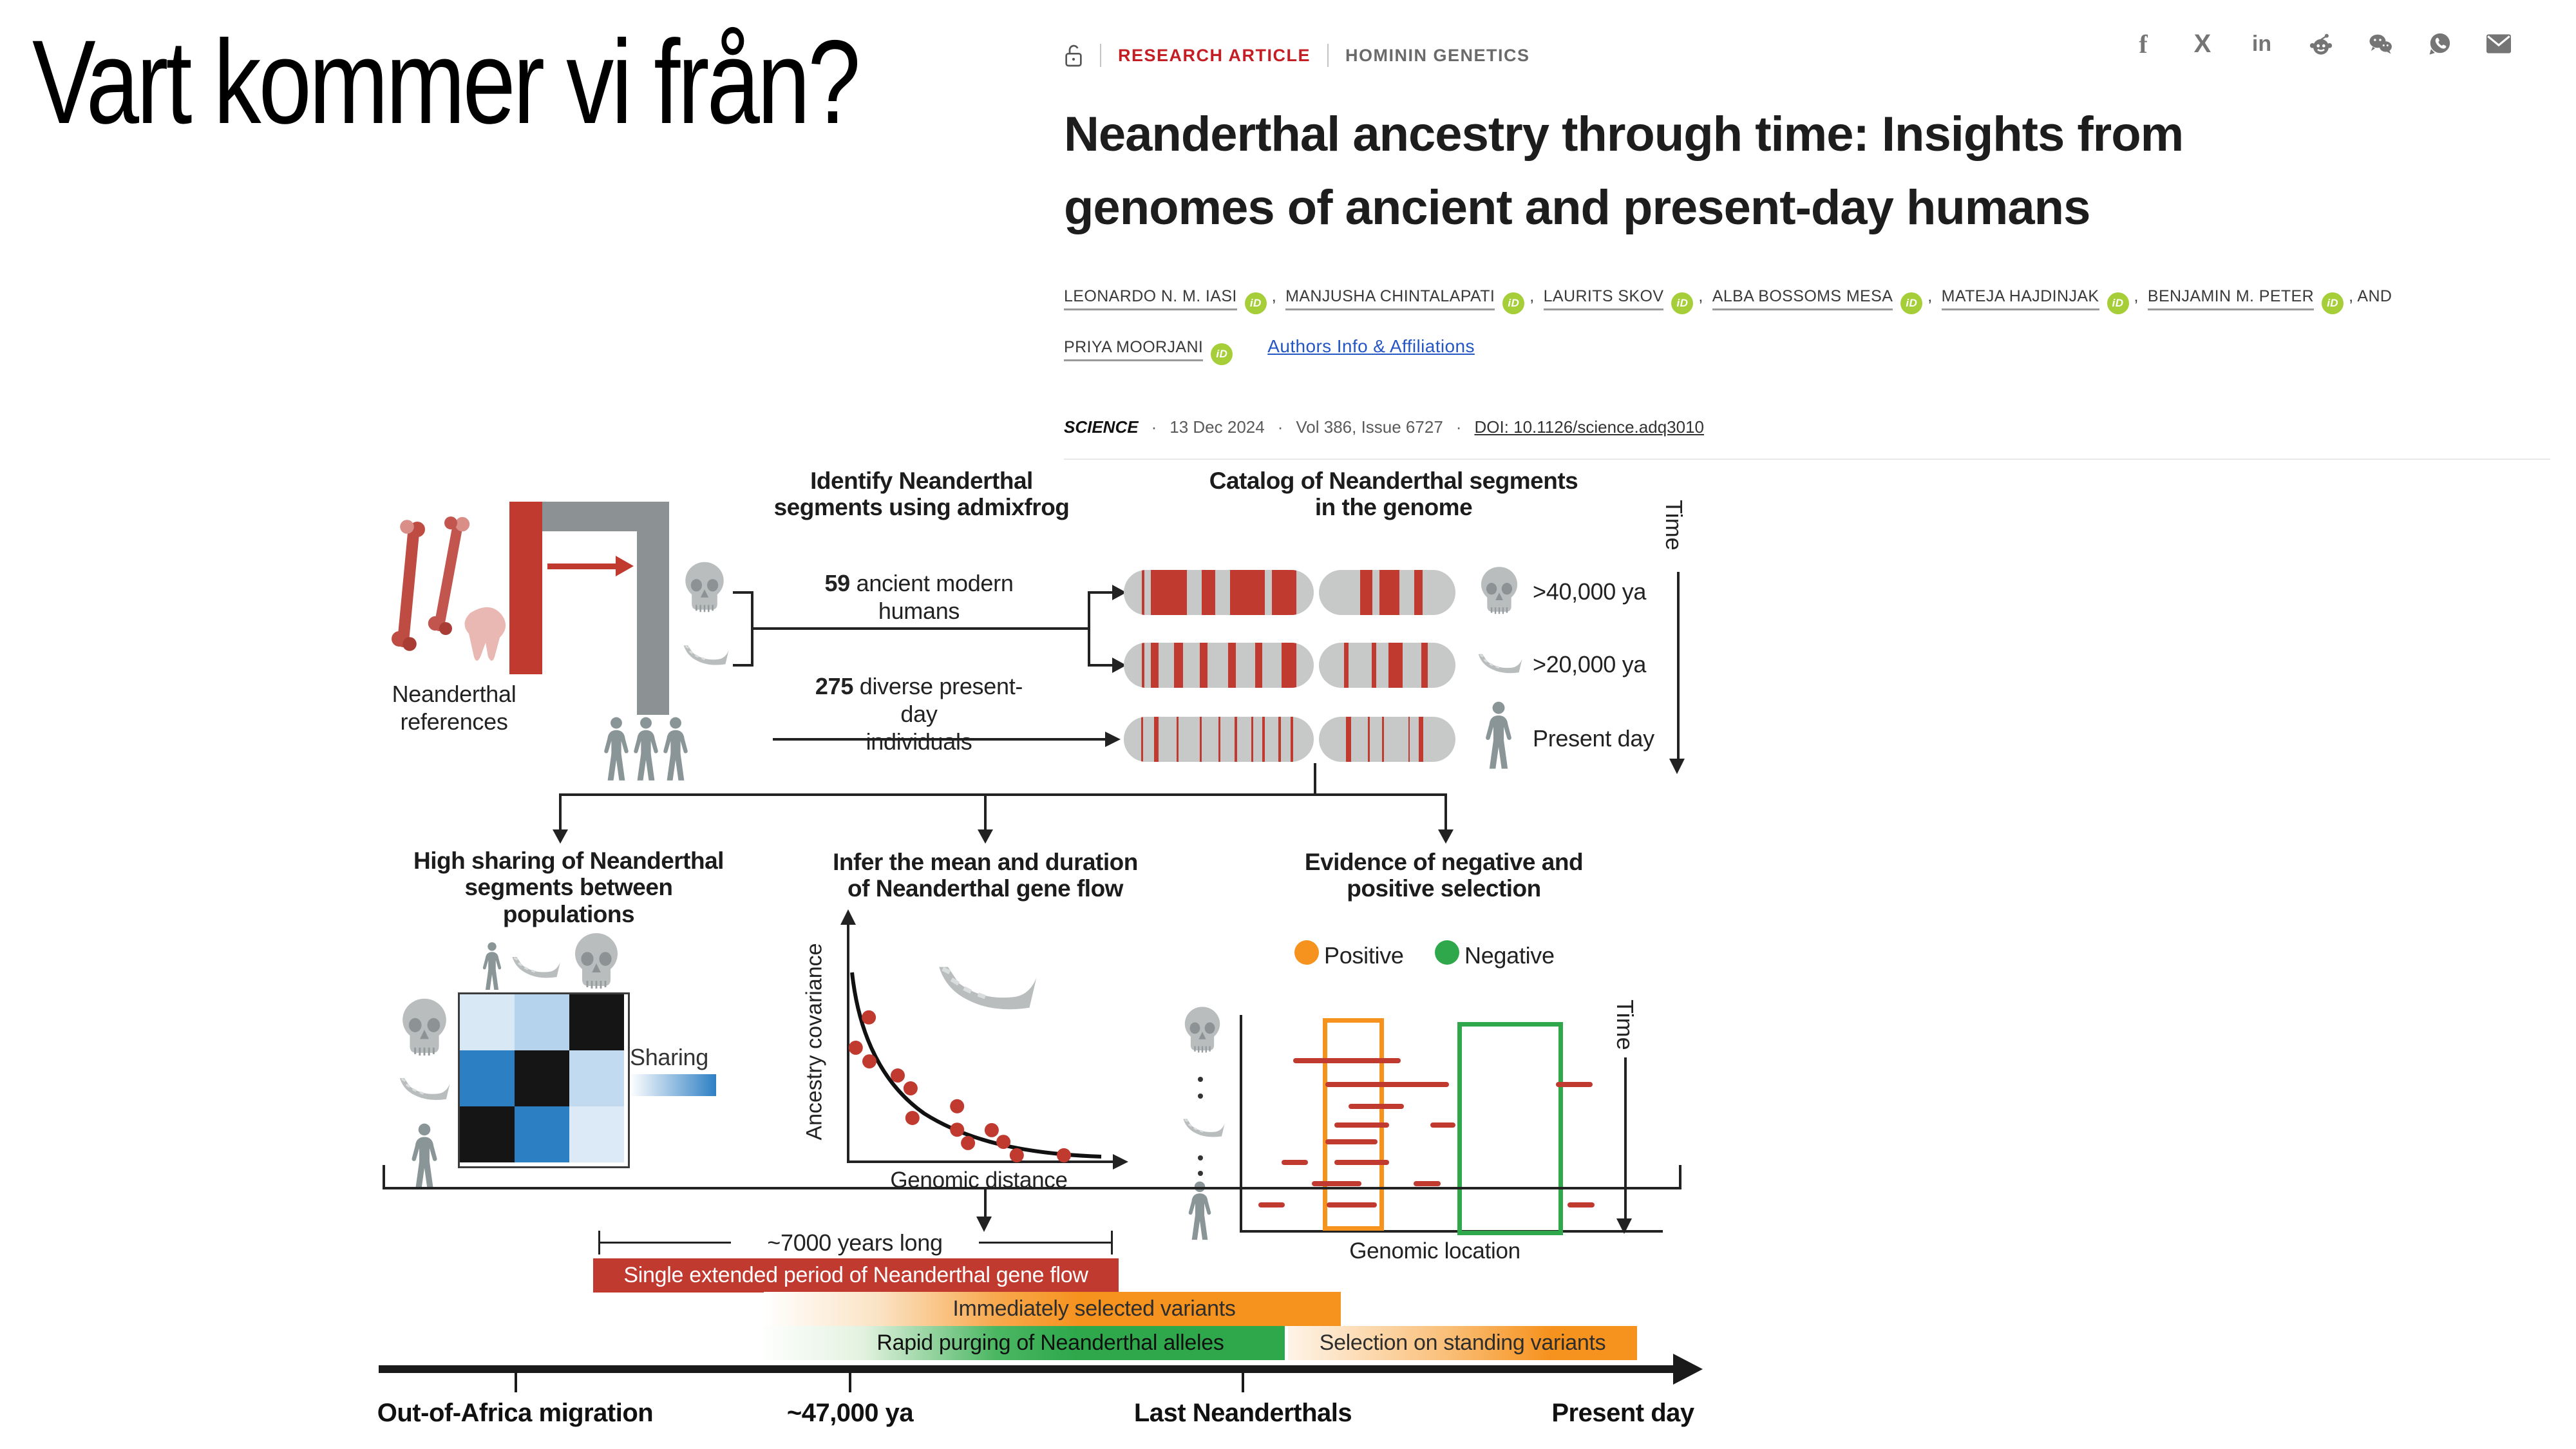 Image resolution: width=2576 pixels, height=1449 pixels. I want to click on person-icon, so click(617, 749).